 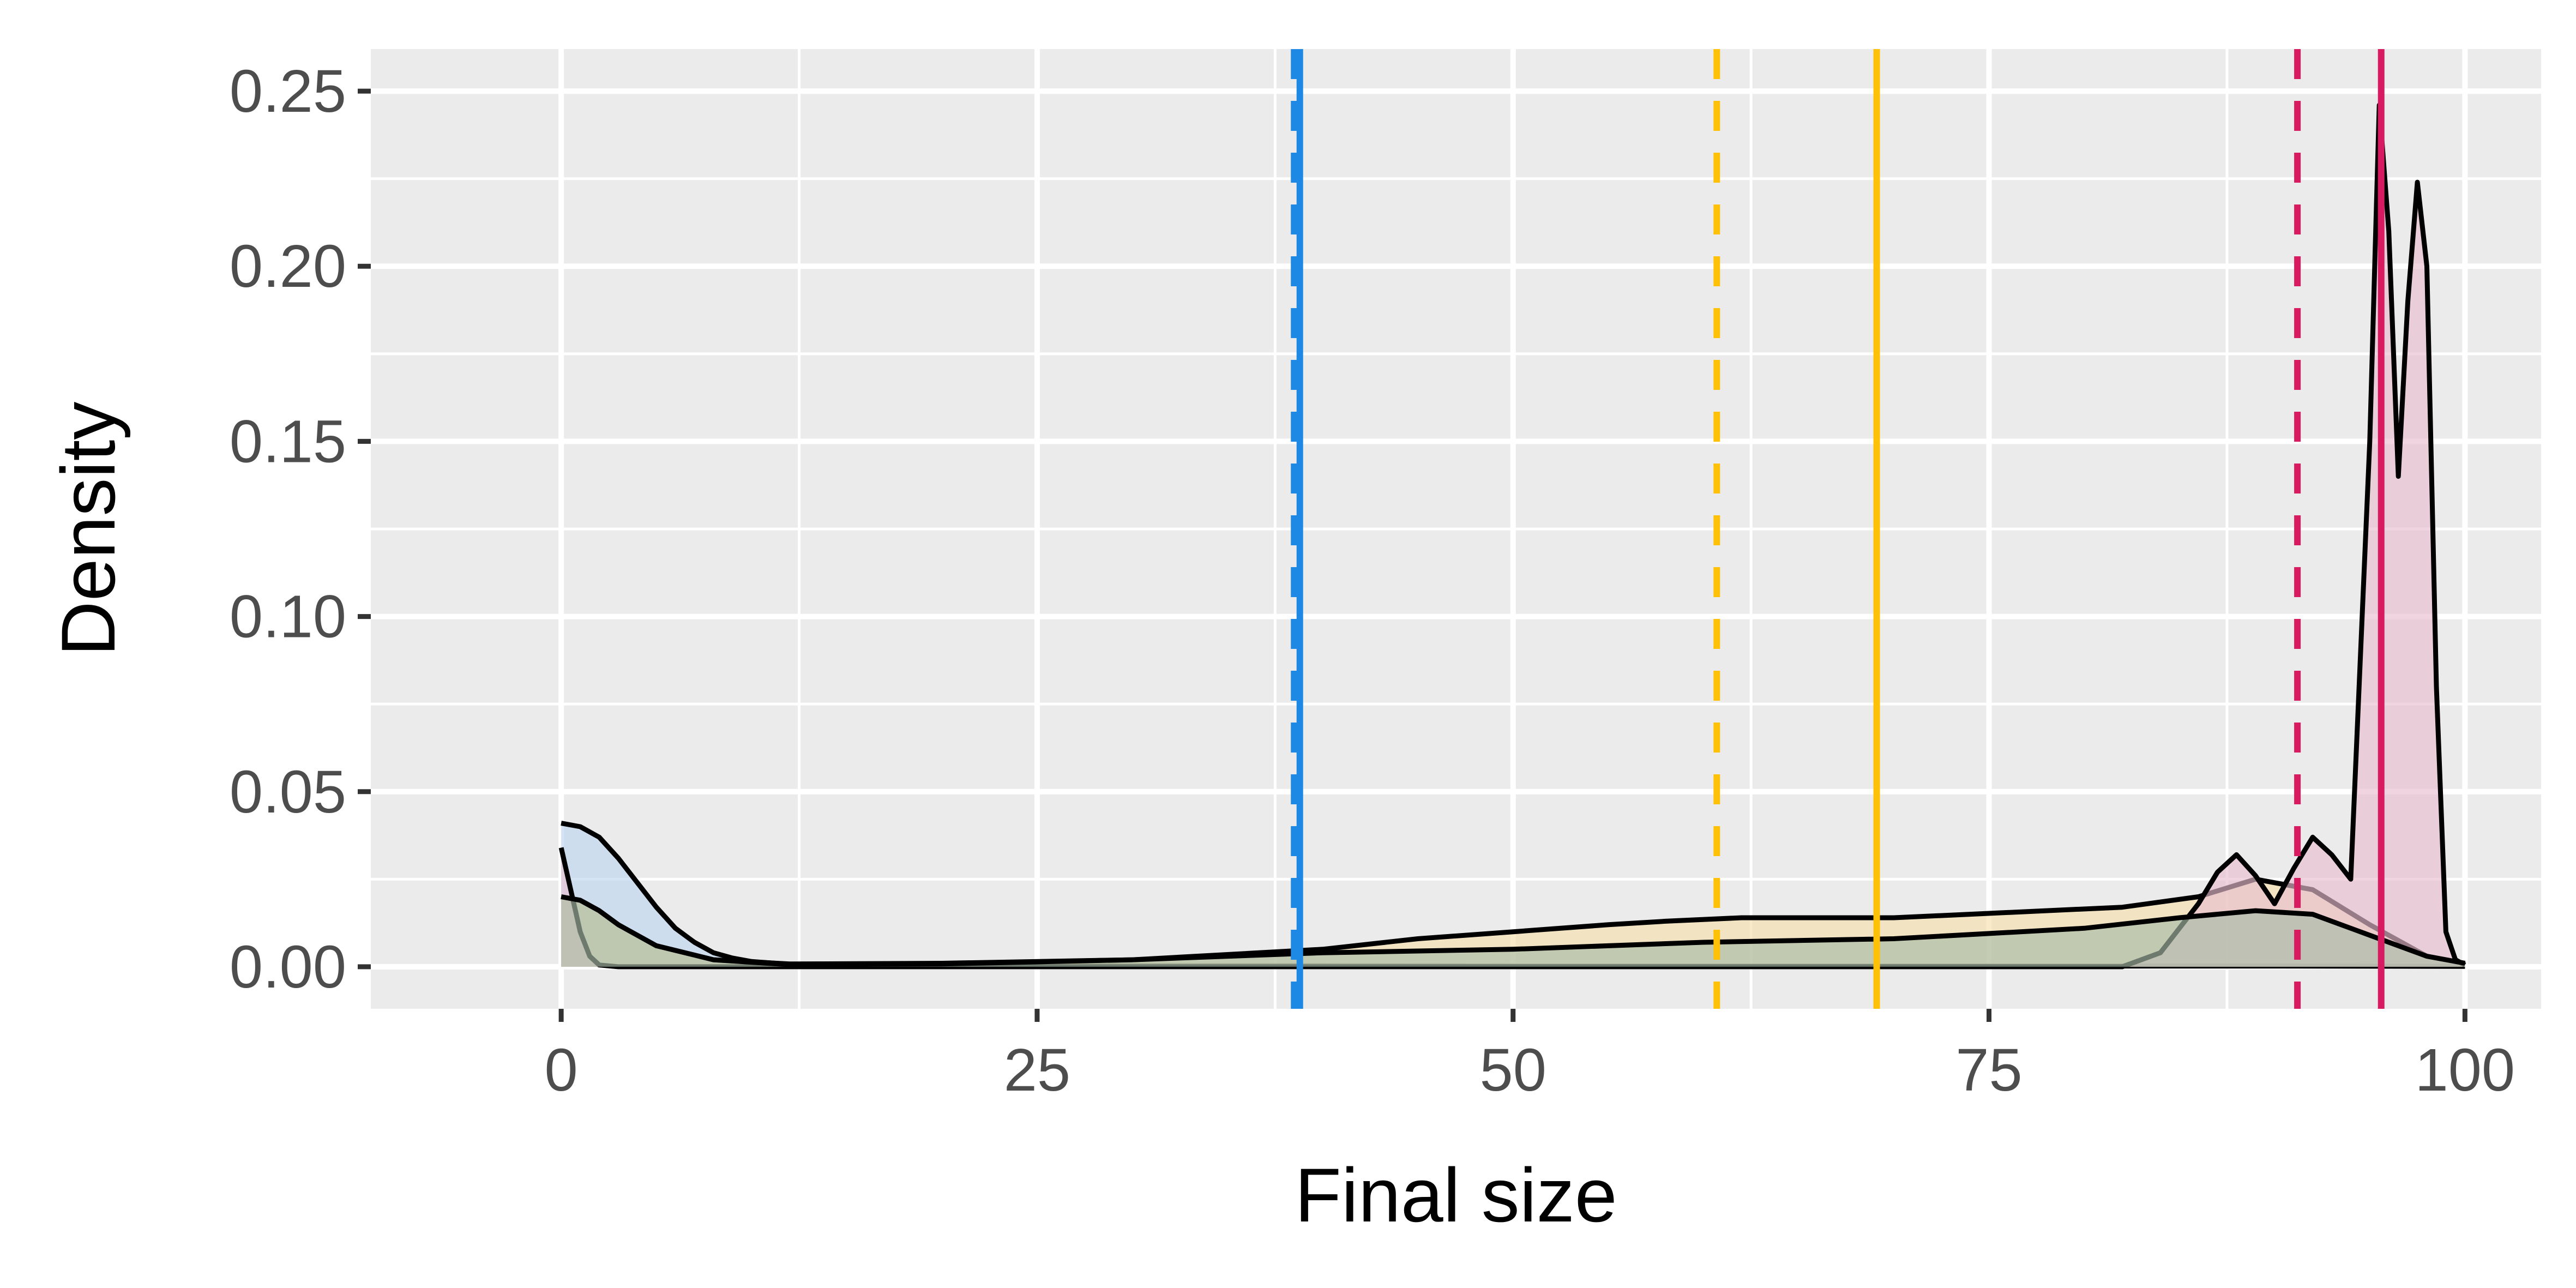 What do you see at coordinates (1988, 1070) in the screenshot?
I see `x-tick-label: 75` at bounding box center [1988, 1070].